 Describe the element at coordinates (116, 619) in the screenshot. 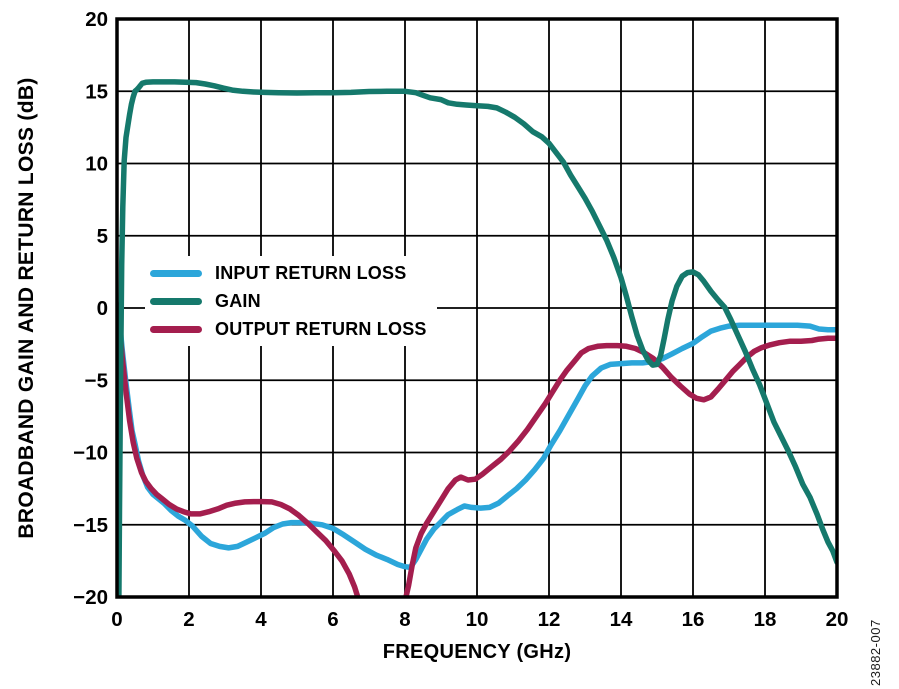

I see `x-tick-label: 0` at that location.